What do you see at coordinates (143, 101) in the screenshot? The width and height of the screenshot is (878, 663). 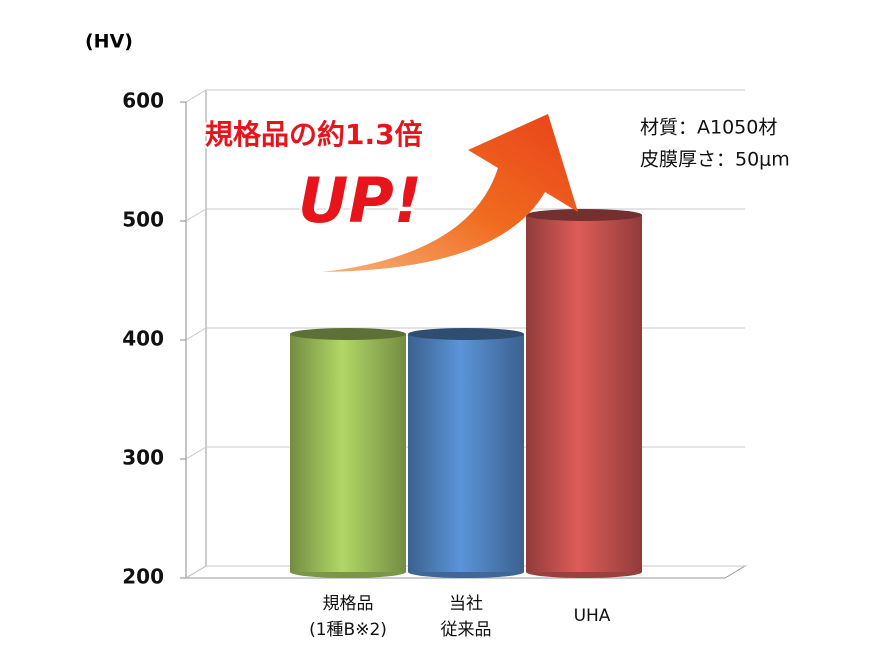 I see `y-tick-label: 600` at bounding box center [143, 101].